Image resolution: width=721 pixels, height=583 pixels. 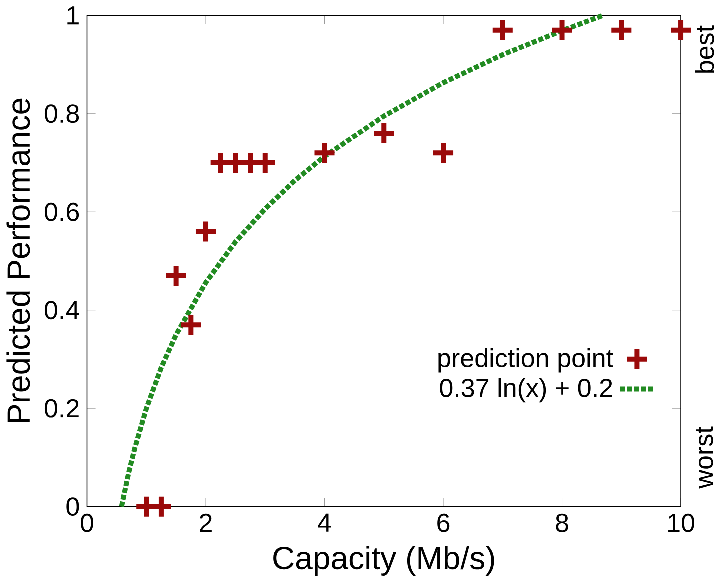 I want to click on x-tick-label: 10, so click(x=681, y=523).